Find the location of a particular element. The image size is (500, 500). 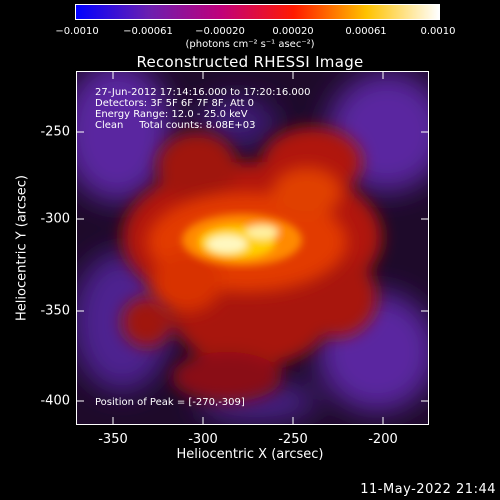

timestamp: 11-May-2022 21:44 is located at coordinates (428, 489).